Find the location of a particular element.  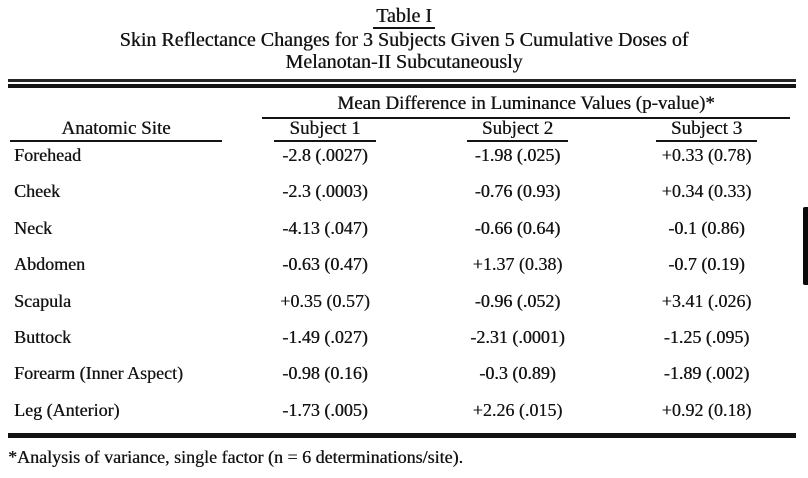

subject3-value-cell: -1.89 (.002) is located at coordinates (706, 373).